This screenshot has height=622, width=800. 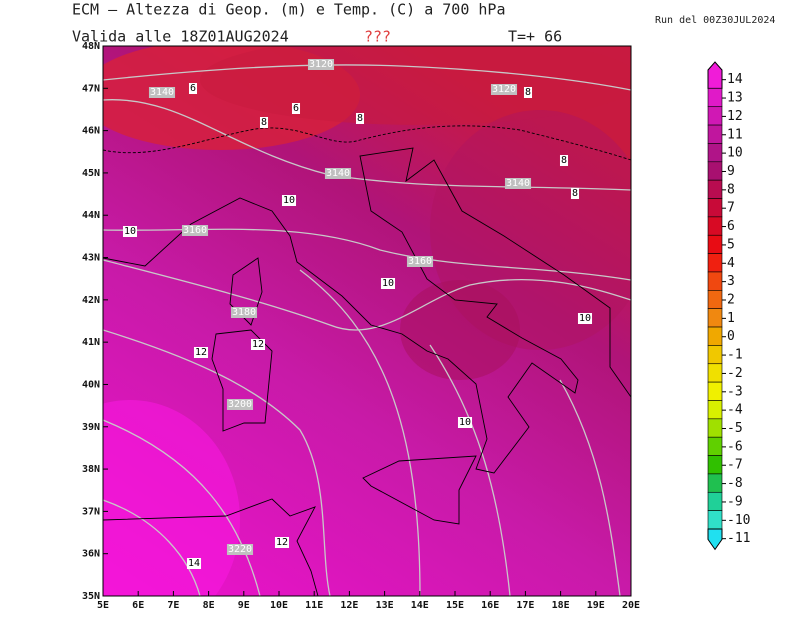 What do you see at coordinates (735, 428) in the screenshot?
I see `colorbar-label: -5` at bounding box center [735, 428].